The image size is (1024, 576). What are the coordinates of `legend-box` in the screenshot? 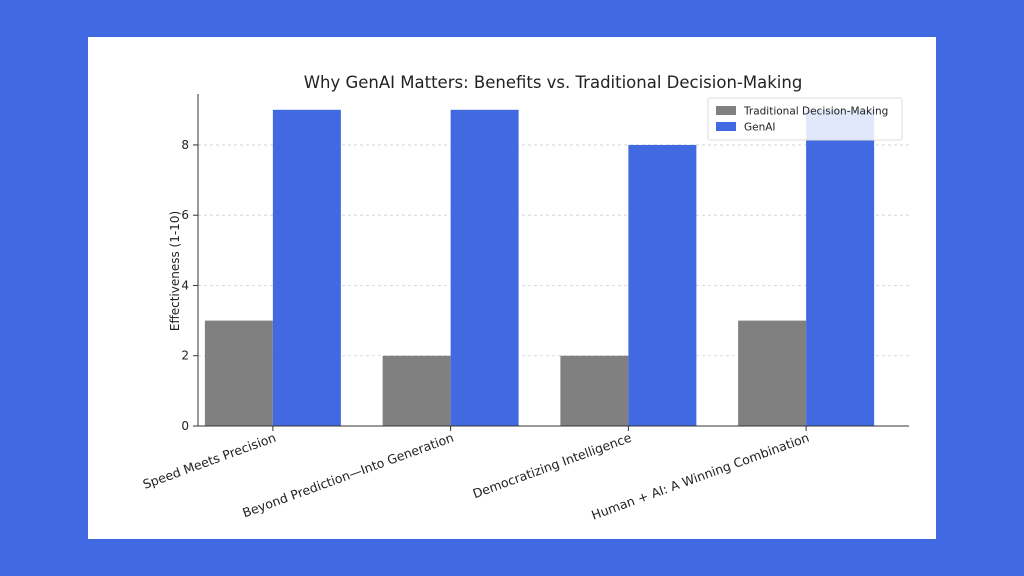 It's located at (805, 119).